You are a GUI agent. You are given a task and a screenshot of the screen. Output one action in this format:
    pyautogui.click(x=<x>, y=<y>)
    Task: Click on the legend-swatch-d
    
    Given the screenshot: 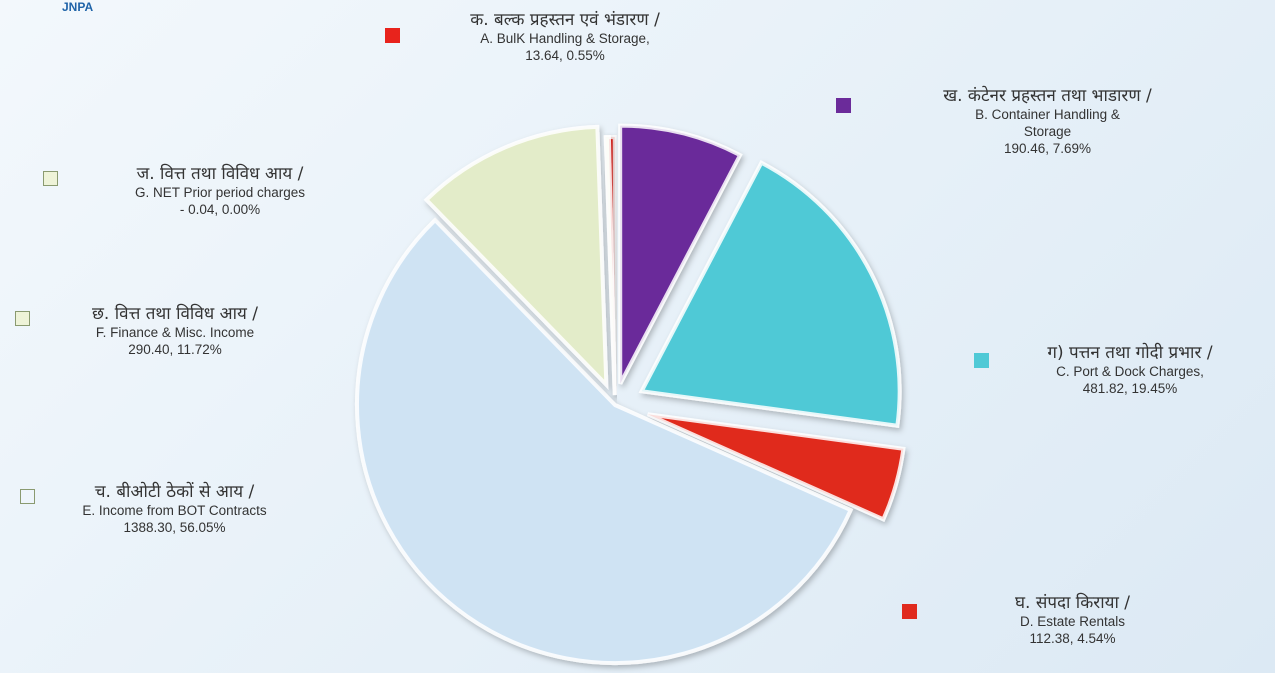 What is the action you would take?
    pyautogui.click(x=909, y=611)
    